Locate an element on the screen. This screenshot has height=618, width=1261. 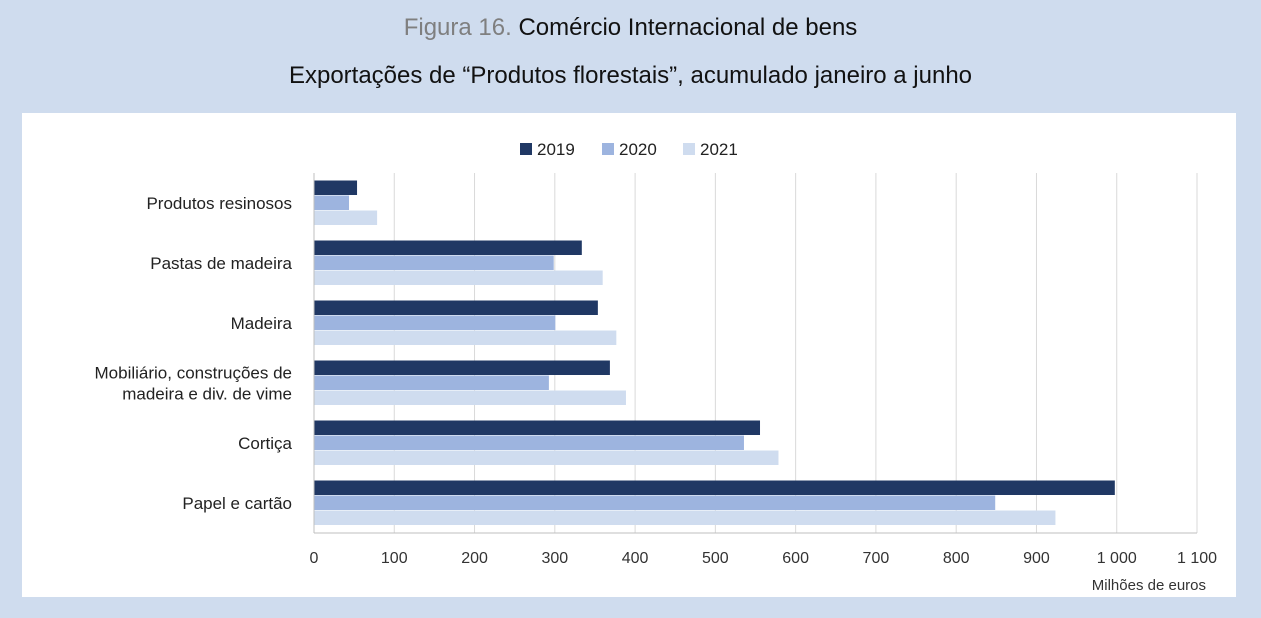
x-tick-label: 0 is located at coordinates (314, 558).